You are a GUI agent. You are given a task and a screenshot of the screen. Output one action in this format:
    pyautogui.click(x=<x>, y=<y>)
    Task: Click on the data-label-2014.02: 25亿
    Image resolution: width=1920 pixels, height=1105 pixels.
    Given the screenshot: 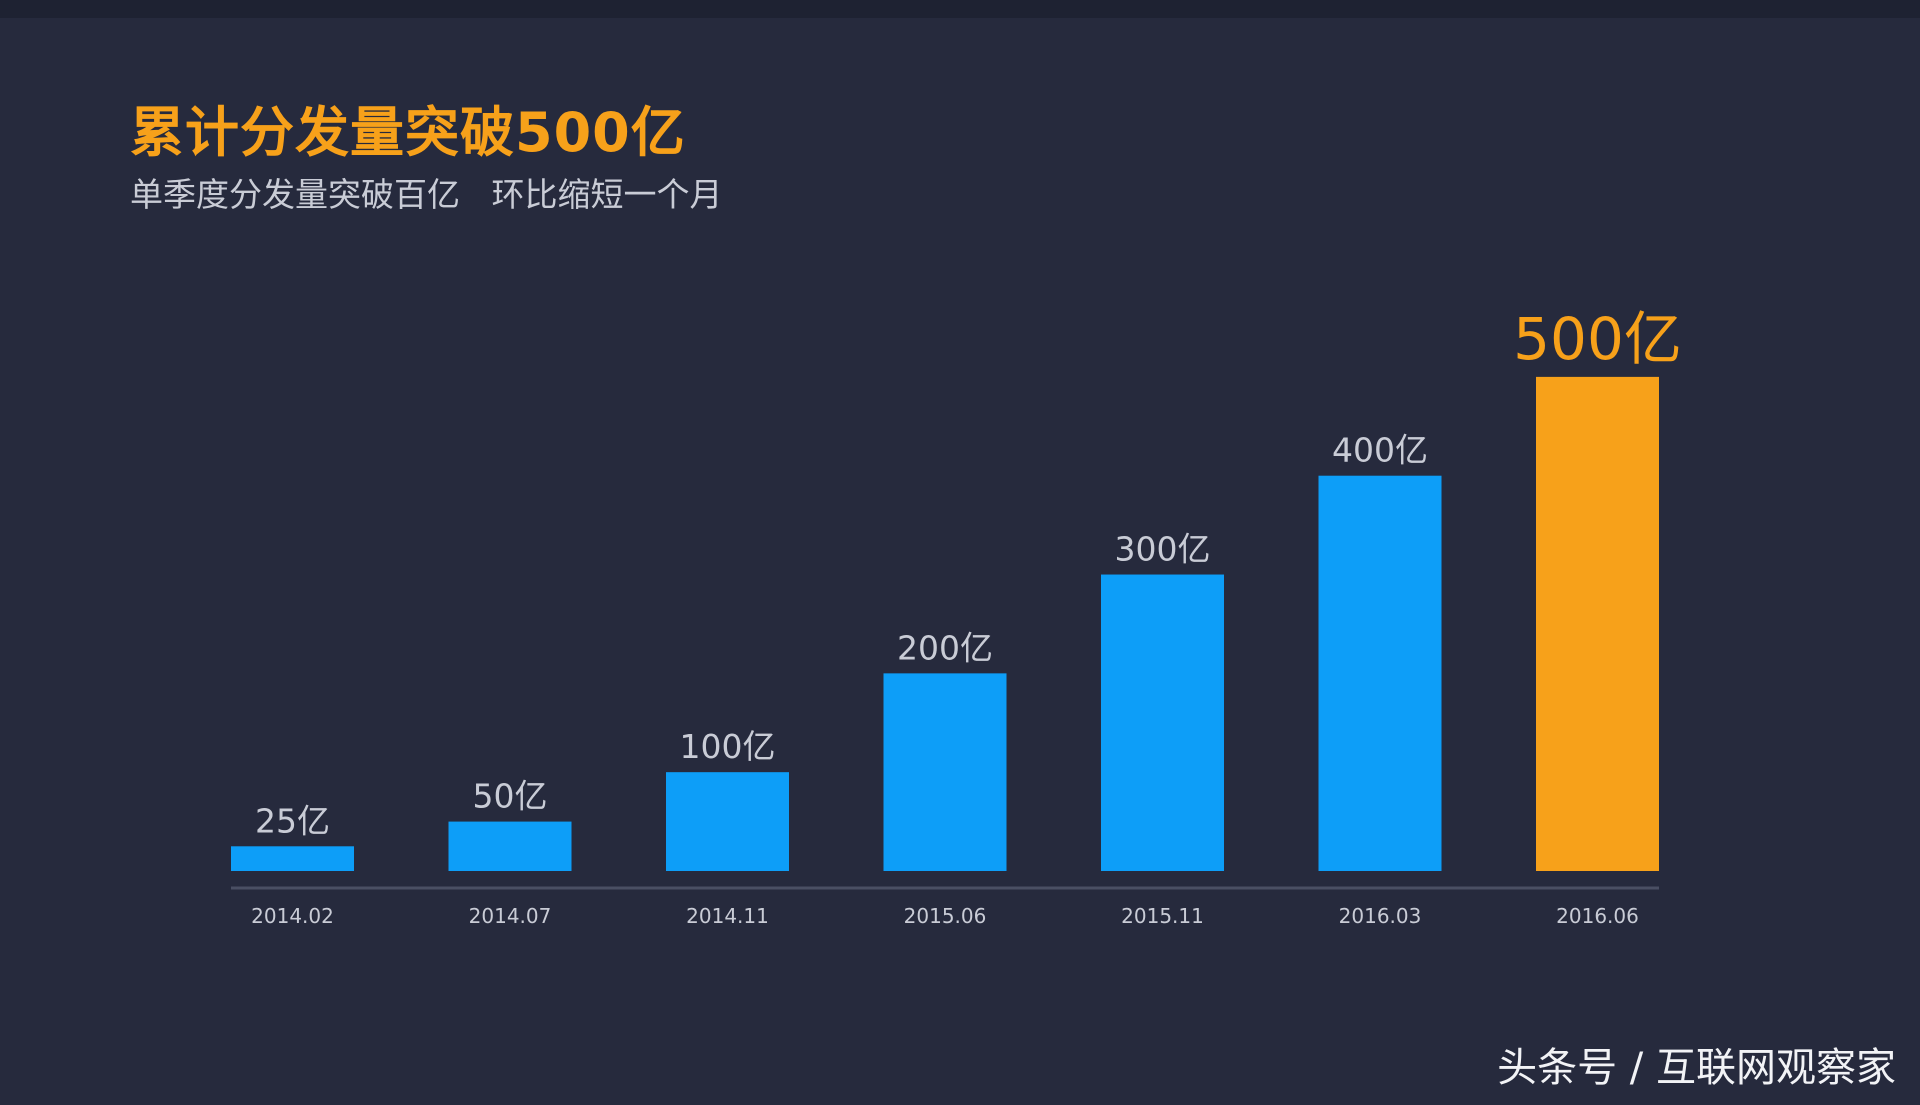 What is the action you would take?
    pyautogui.click(x=292, y=820)
    